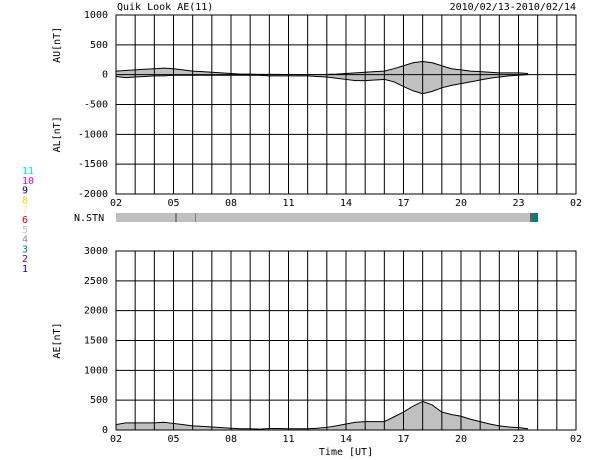 The height and width of the screenshot is (460, 590). What do you see at coordinates (25, 230) in the screenshot?
I see `station-legend-label: 5` at bounding box center [25, 230].